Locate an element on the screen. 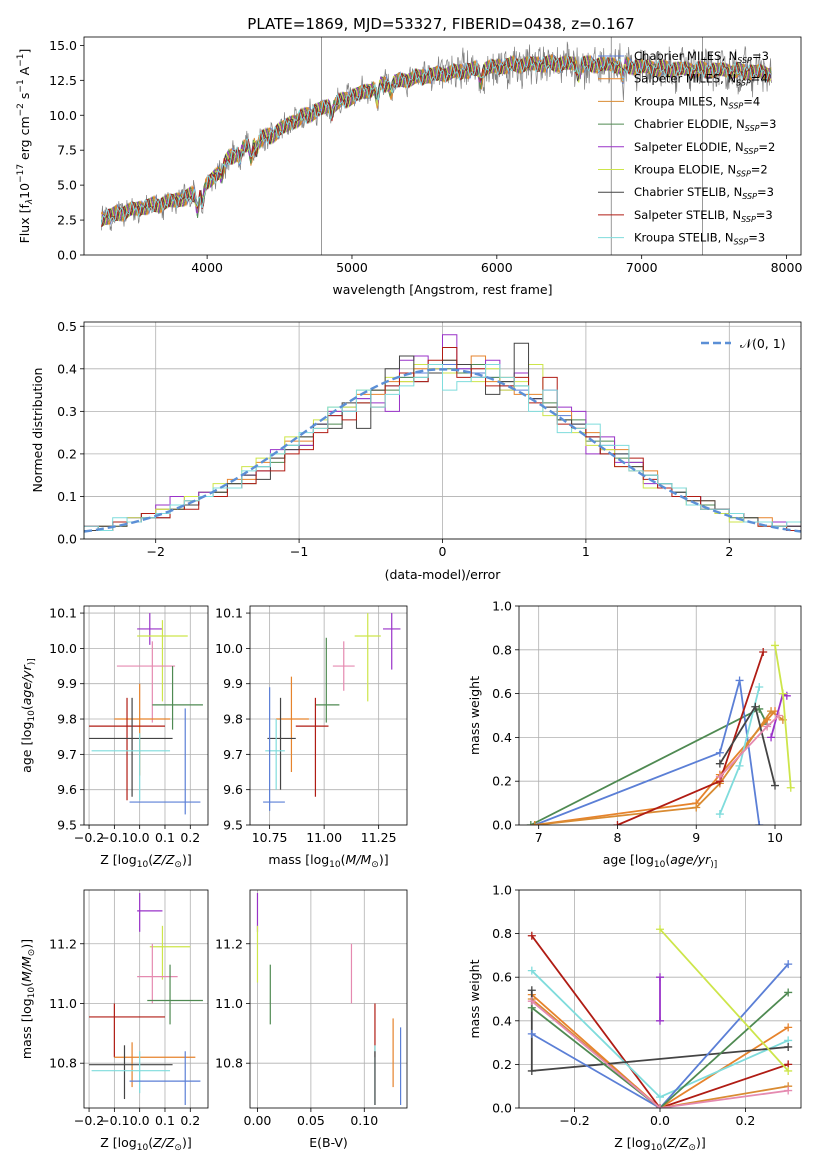 This screenshot has height=1170, width=819. age-vs-Z-ylabel-part: )] is located at coordinates (32, 661).